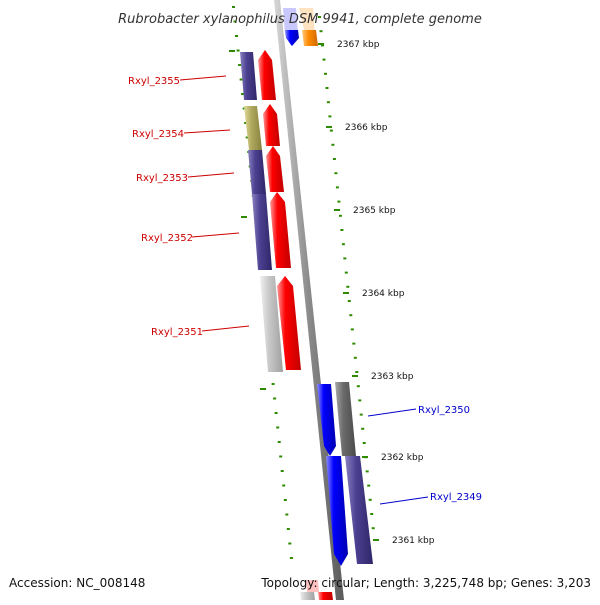  What do you see at coordinates (402, 458) in the screenshot?
I see `scale-label: 2362 kbp` at bounding box center [402, 458].